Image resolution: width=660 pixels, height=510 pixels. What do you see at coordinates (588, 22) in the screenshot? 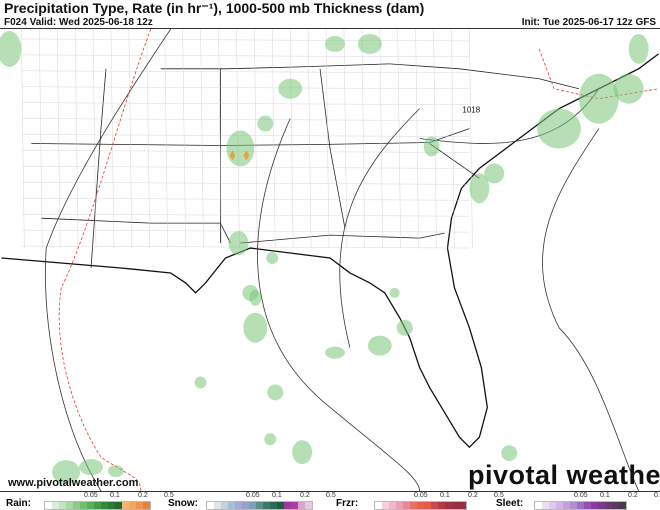
I see `init-time: Init: Tue 2025-06-17 12z GFS` at bounding box center [588, 22].